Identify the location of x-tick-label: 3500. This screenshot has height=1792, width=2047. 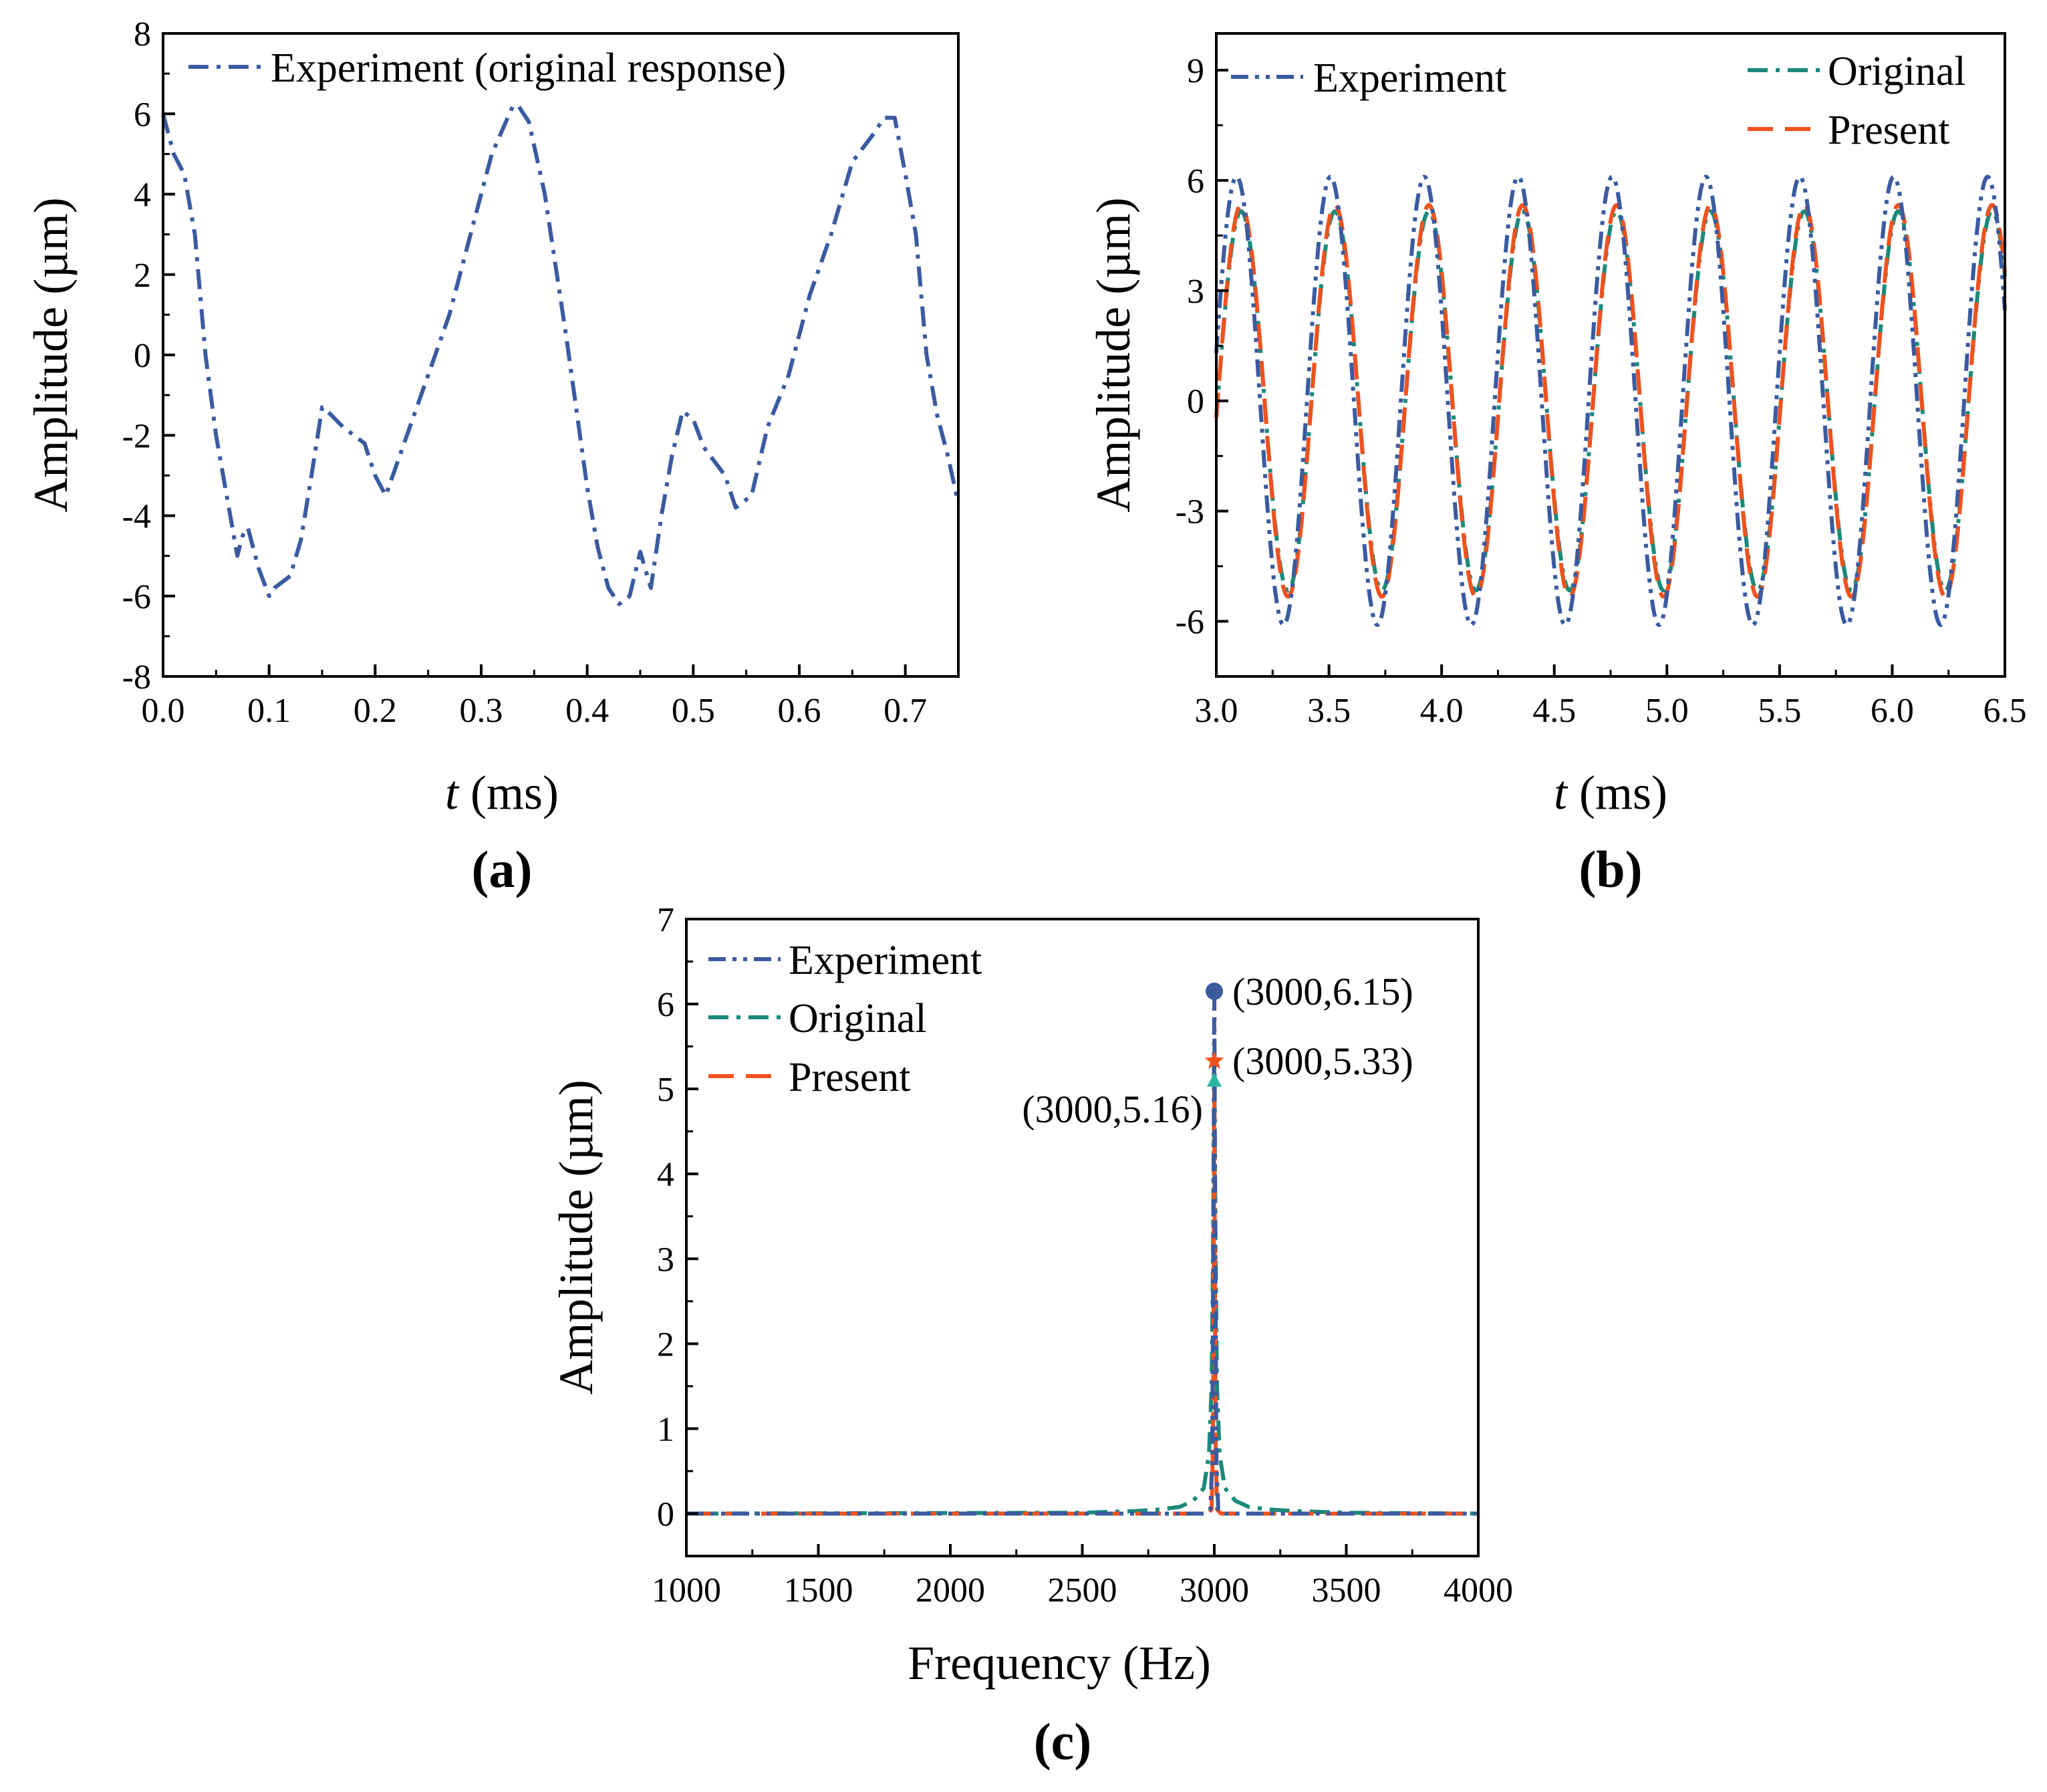
(1346, 1590).